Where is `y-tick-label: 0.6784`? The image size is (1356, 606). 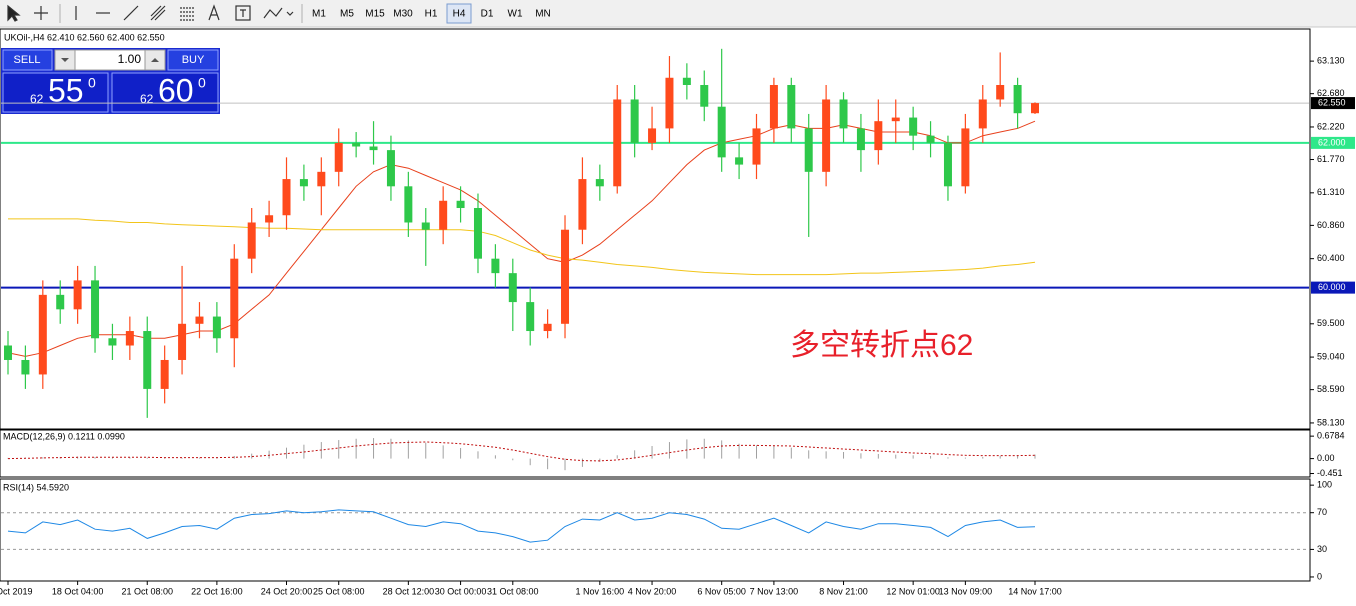
y-tick-label: 0.6784 is located at coordinates (1331, 436).